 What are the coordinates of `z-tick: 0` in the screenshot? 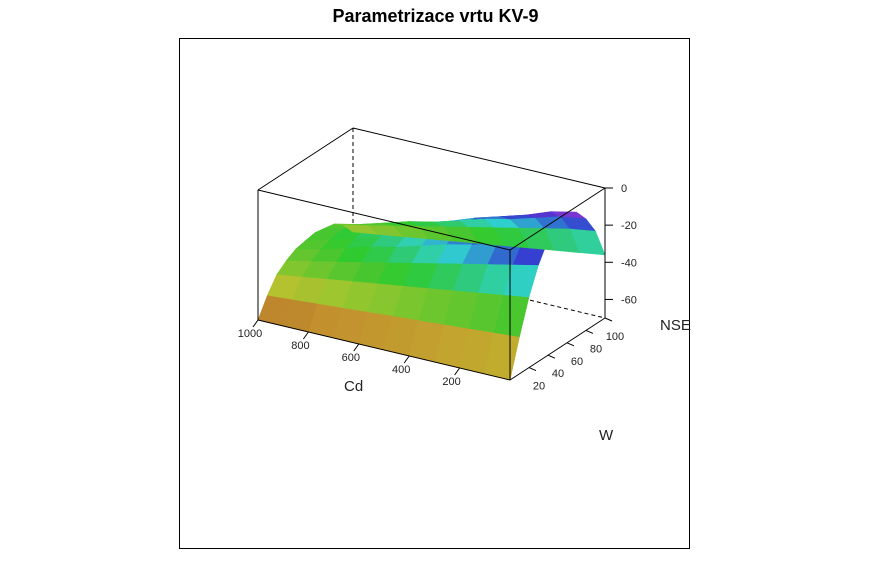 It's located at (616, 189).